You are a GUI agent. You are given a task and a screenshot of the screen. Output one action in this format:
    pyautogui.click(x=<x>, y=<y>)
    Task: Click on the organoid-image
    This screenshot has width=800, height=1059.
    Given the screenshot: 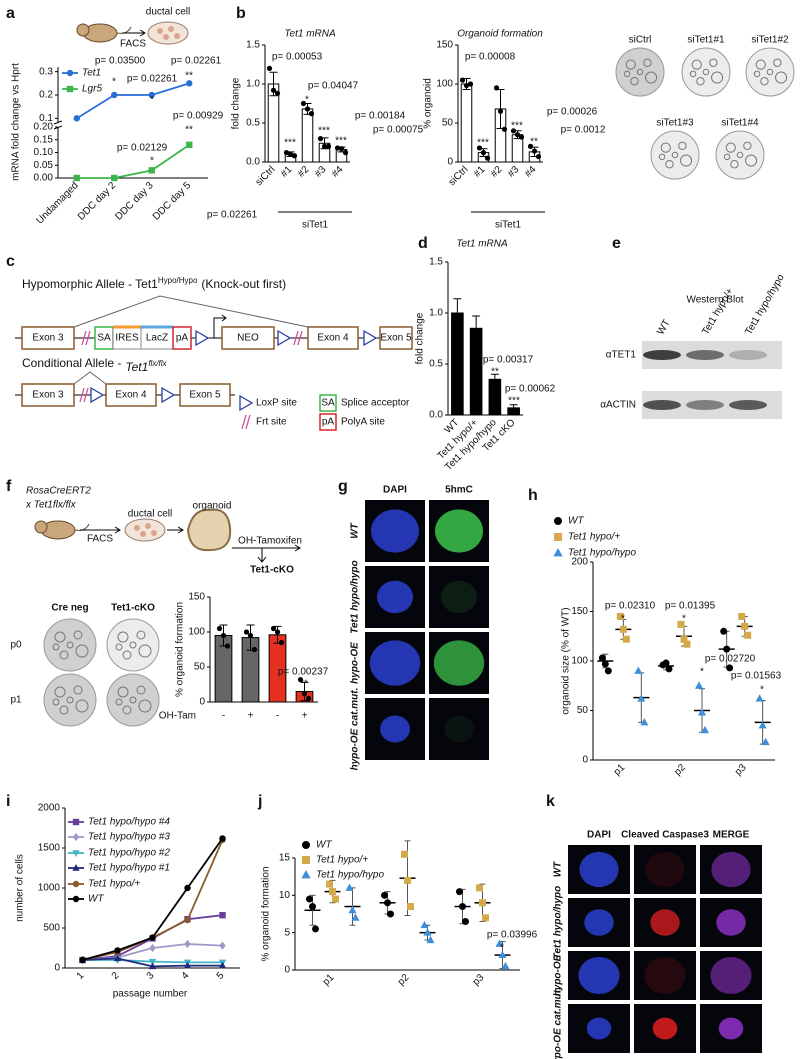 What is the action you would take?
    pyautogui.click(x=133, y=700)
    